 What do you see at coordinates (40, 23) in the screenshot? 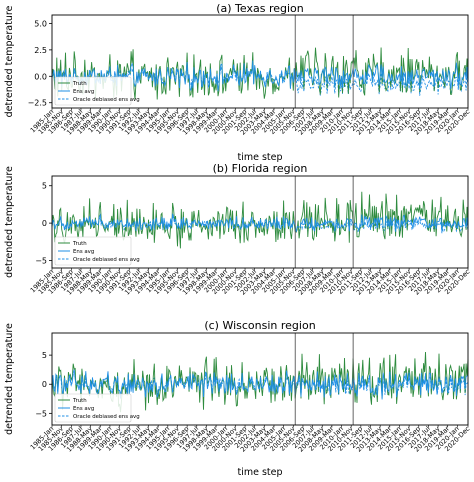
I see `y-tick-label: 5.0` at bounding box center [40, 23].